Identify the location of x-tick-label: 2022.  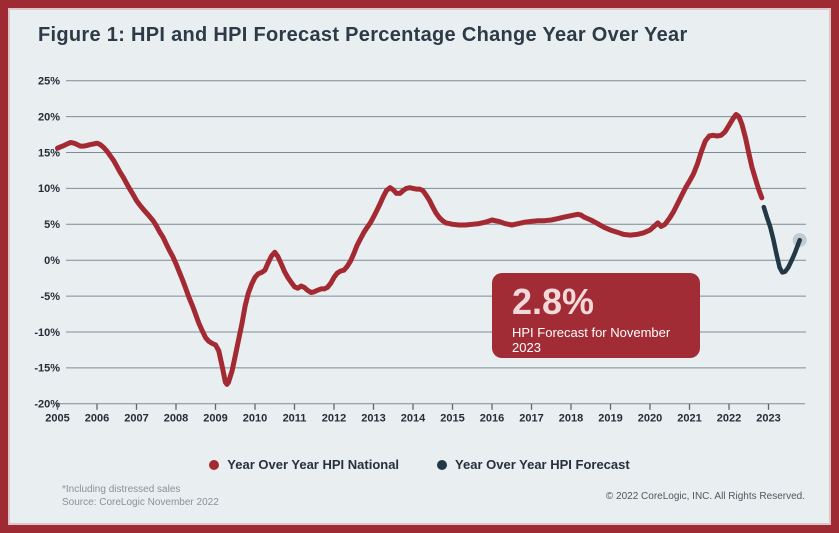
(729, 419).